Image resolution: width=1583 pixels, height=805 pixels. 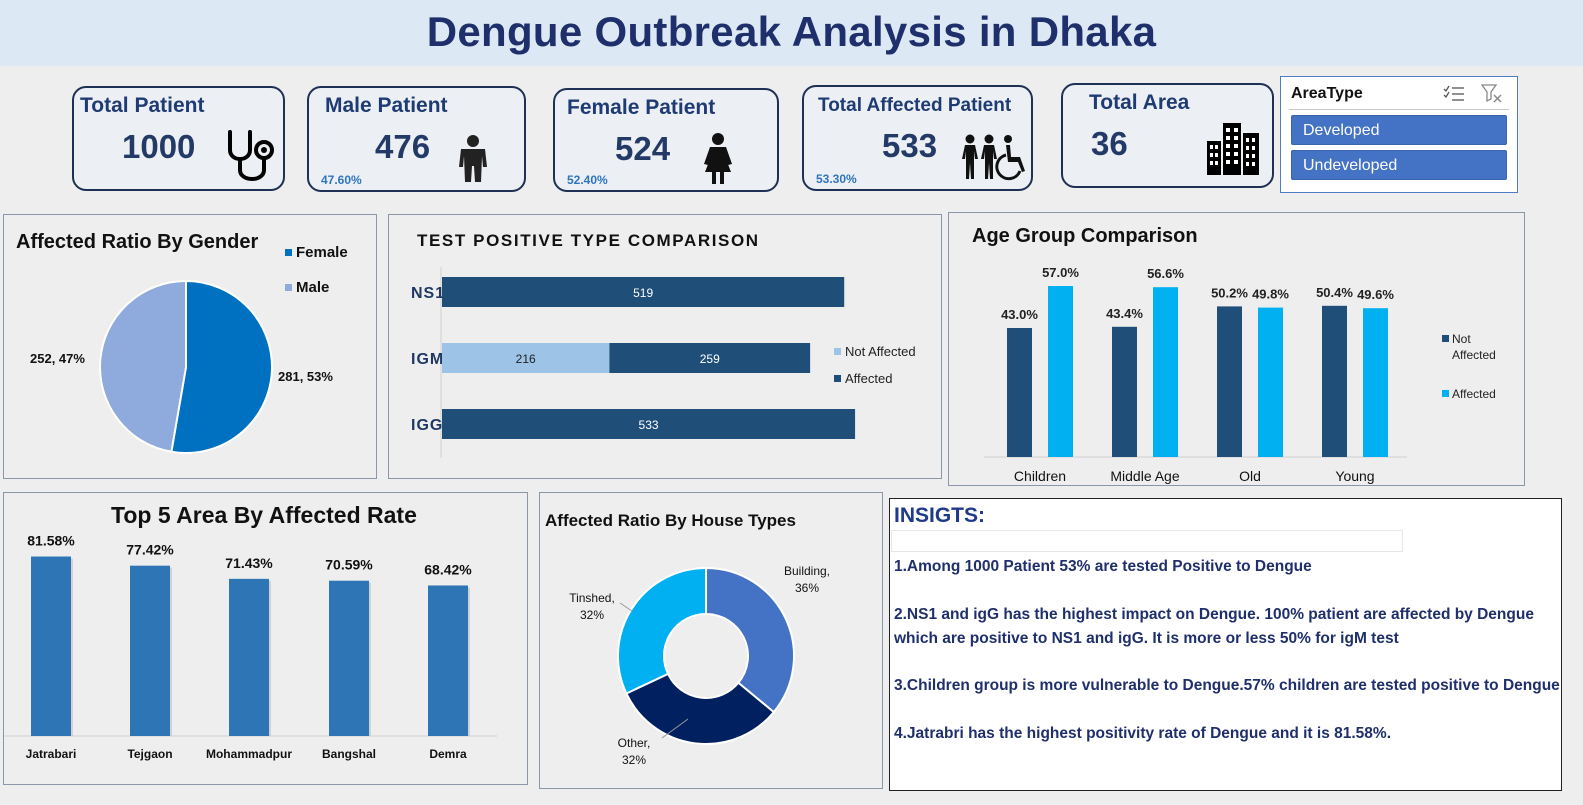 What do you see at coordinates (526, 359) in the screenshot?
I see `data-label: 216` at bounding box center [526, 359].